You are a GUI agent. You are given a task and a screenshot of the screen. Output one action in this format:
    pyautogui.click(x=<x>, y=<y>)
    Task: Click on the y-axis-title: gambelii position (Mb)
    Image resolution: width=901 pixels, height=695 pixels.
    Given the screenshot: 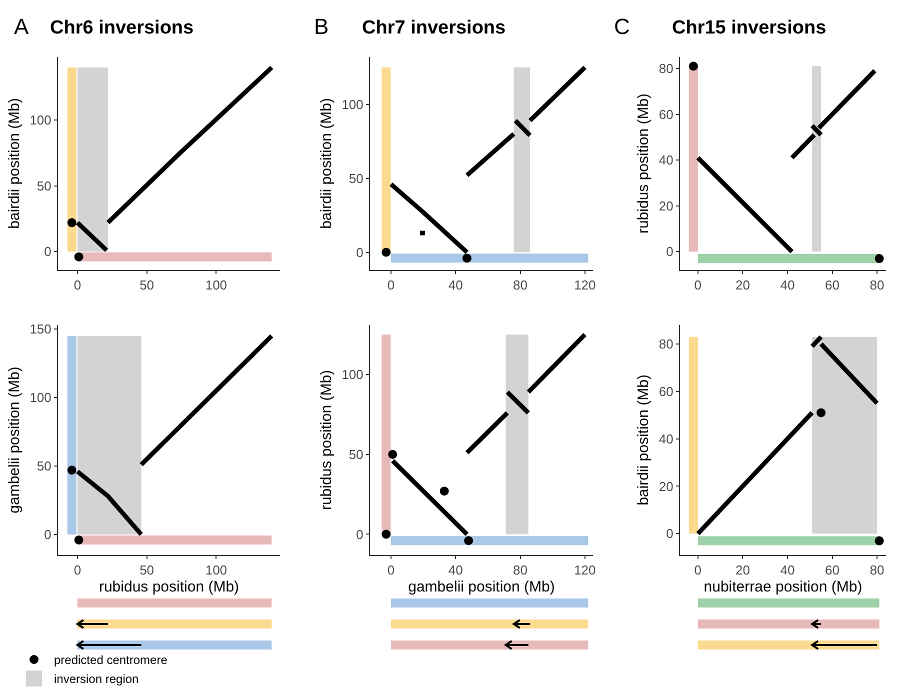 What is the action you would take?
    pyautogui.click(x=14, y=440)
    